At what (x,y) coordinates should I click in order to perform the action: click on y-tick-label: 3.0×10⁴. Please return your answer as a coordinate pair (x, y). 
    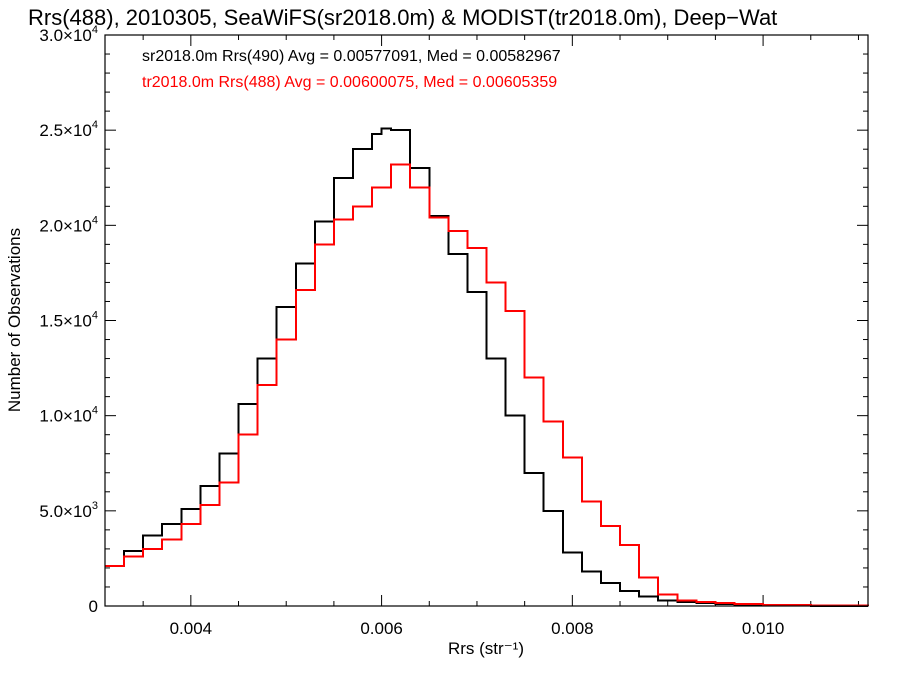
    Looking at the image, I should click on (68, 34).